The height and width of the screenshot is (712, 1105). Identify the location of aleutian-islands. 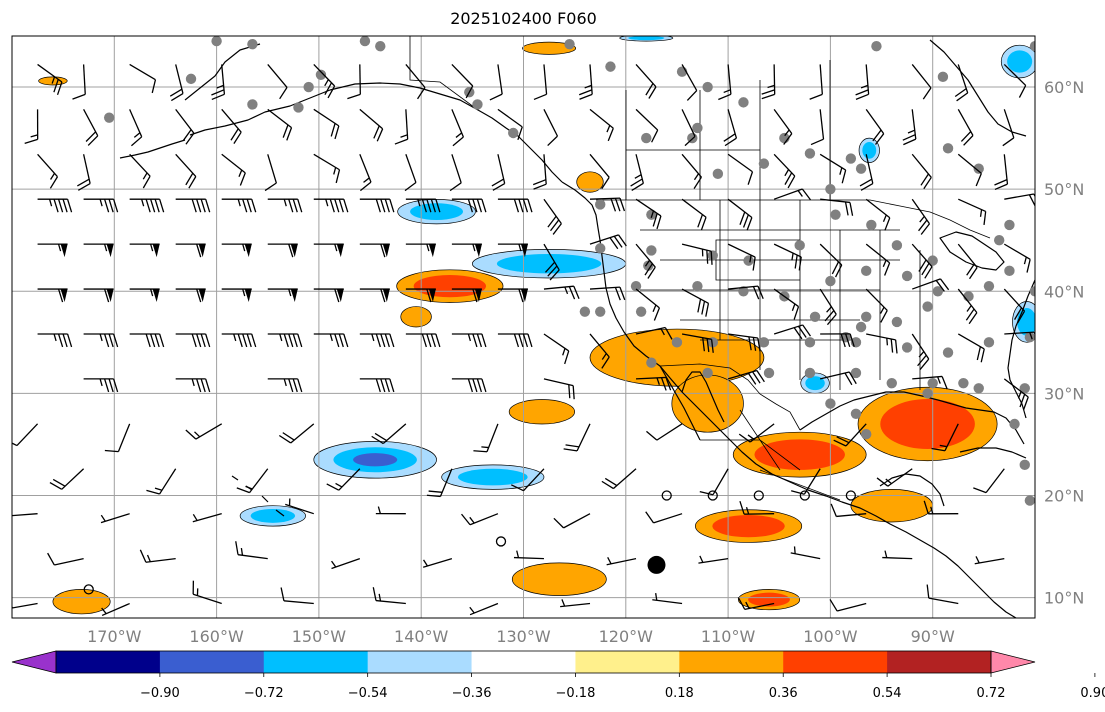
(152, 149).